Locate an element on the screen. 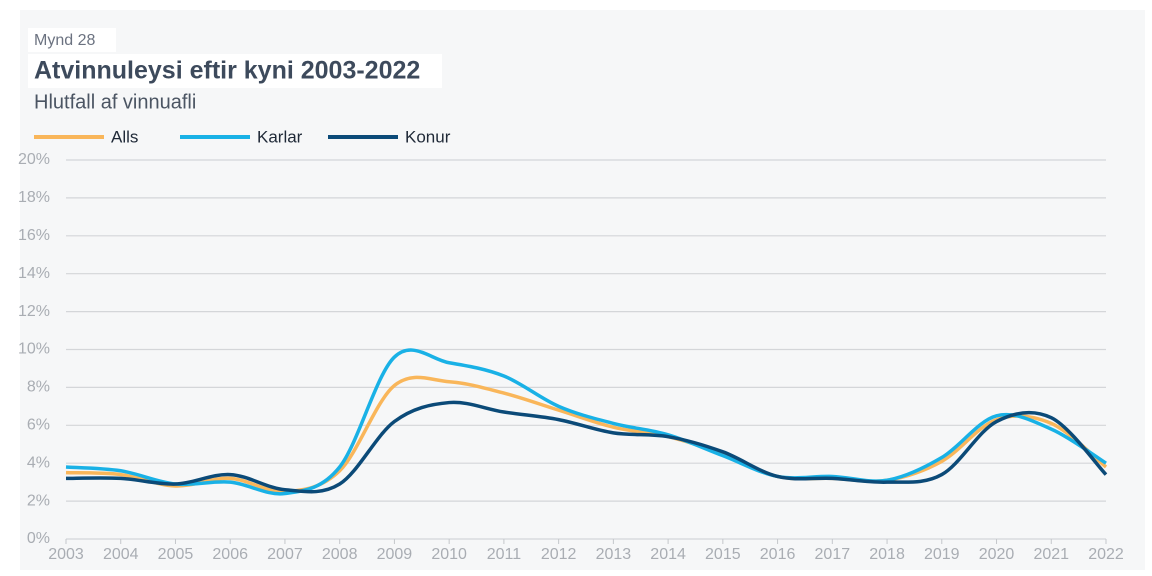  title-background is located at coordinates (235, 71).